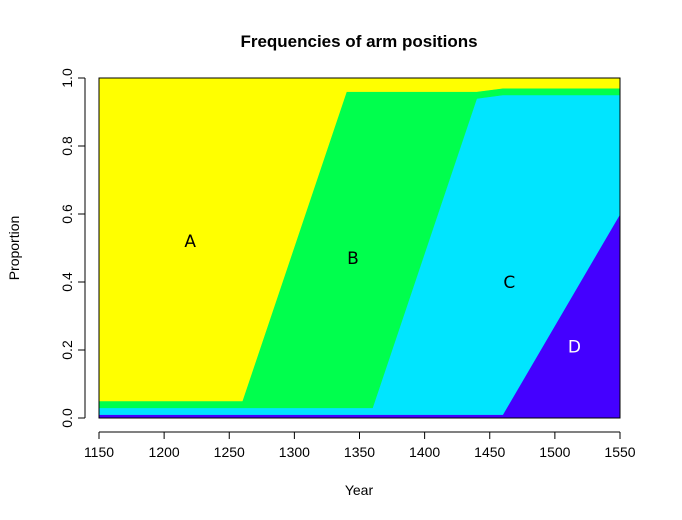  What do you see at coordinates (382, 294) in the screenshot?
I see `area-labels: D C B A` at bounding box center [382, 294].